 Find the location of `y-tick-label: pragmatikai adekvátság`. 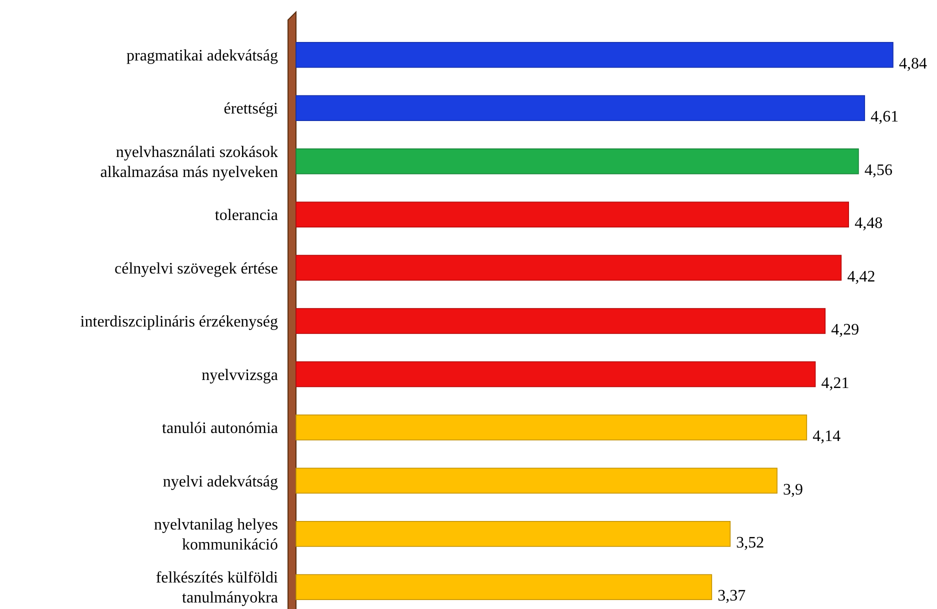

y-tick-label: pragmatikai adekvátság is located at coordinates (202, 55).